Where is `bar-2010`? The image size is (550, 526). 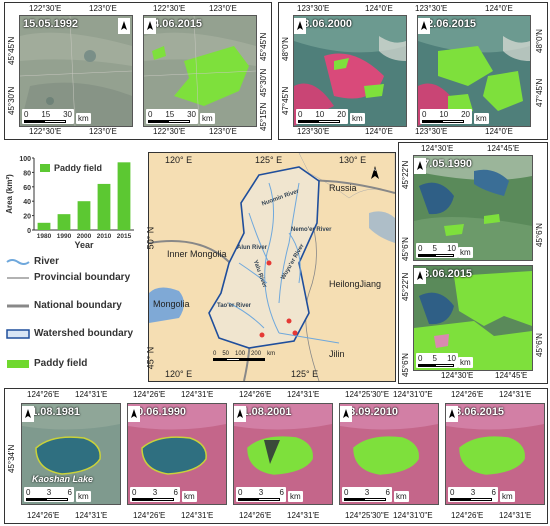
bar-2010 is located at coordinates (104, 206).